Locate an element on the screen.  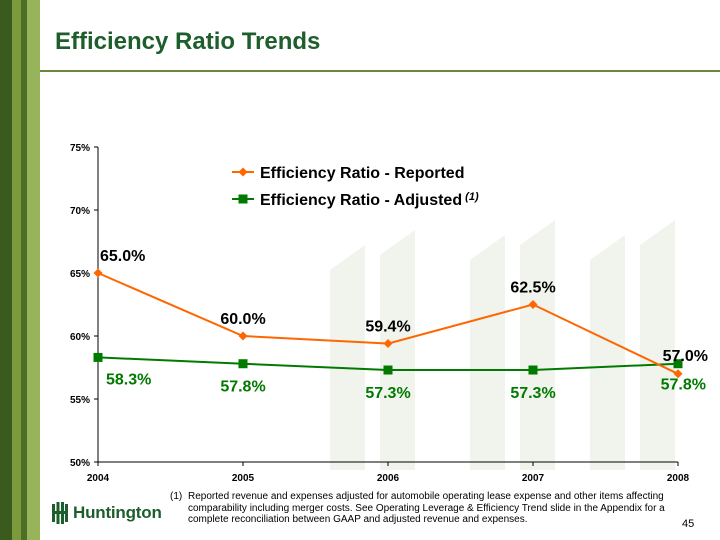
page-title: Efficiency Ratio Trends is located at coordinates (188, 41).